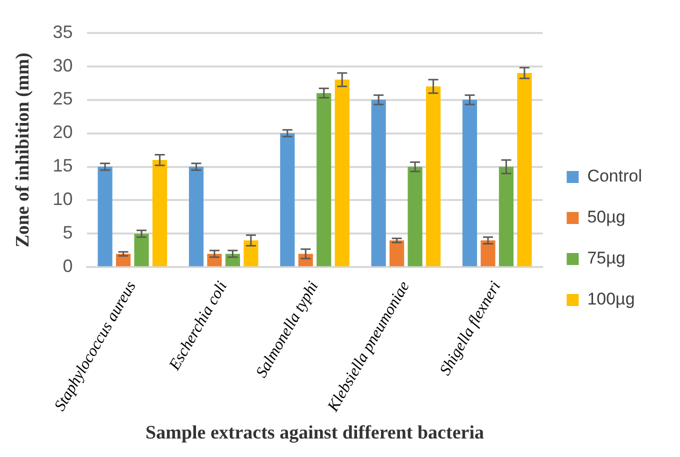  What do you see at coordinates (606, 258) in the screenshot?
I see `legend-label: 75µg` at bounding box center [606, 258].